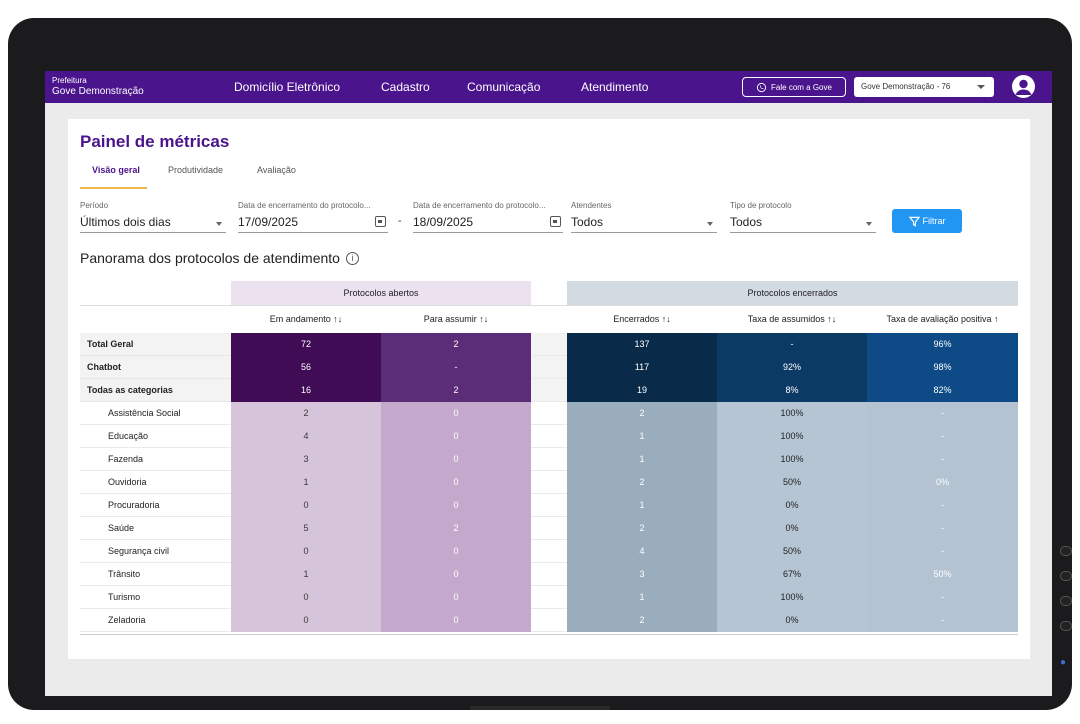 The height and width of the screenshot is (724, 1080). I want to click on cell-em-andamento: 1, so click(306, 574).